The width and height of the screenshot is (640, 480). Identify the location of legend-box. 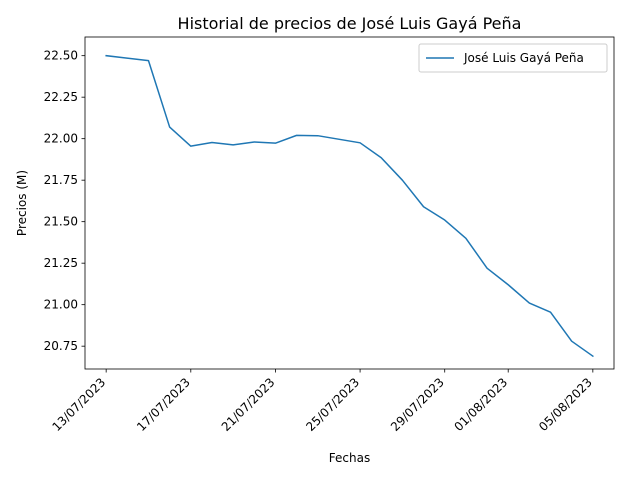
(513, 58).